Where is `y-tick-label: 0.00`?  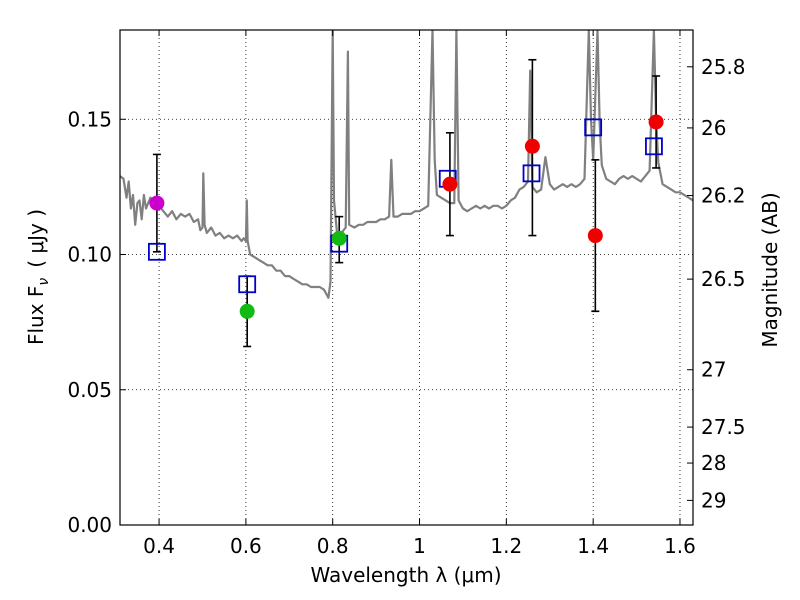
y-tick-label: 0.00 is located at coordinates (89, 525).